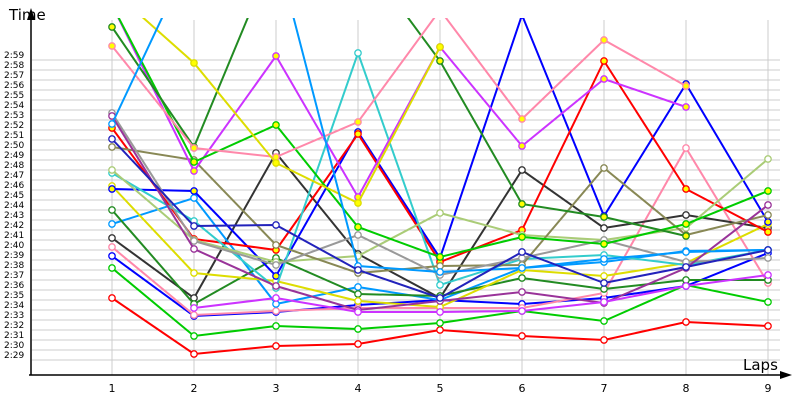 The image size is (800, 400). What do you see at coordinates (410, 375) in the screenshot?
I see `x-axis` at bounding box center [410, 375].